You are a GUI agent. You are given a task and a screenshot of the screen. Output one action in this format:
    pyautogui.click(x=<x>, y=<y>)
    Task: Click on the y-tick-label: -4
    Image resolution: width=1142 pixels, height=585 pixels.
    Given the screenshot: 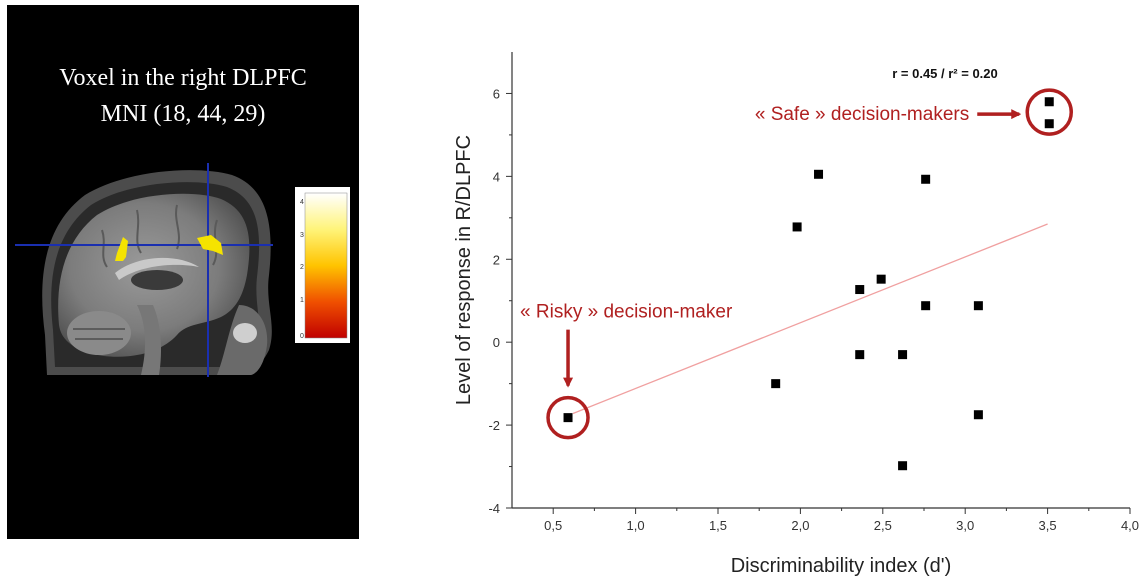 What is the action you would take?
    pyautogui.click(x=494, y=508)
    